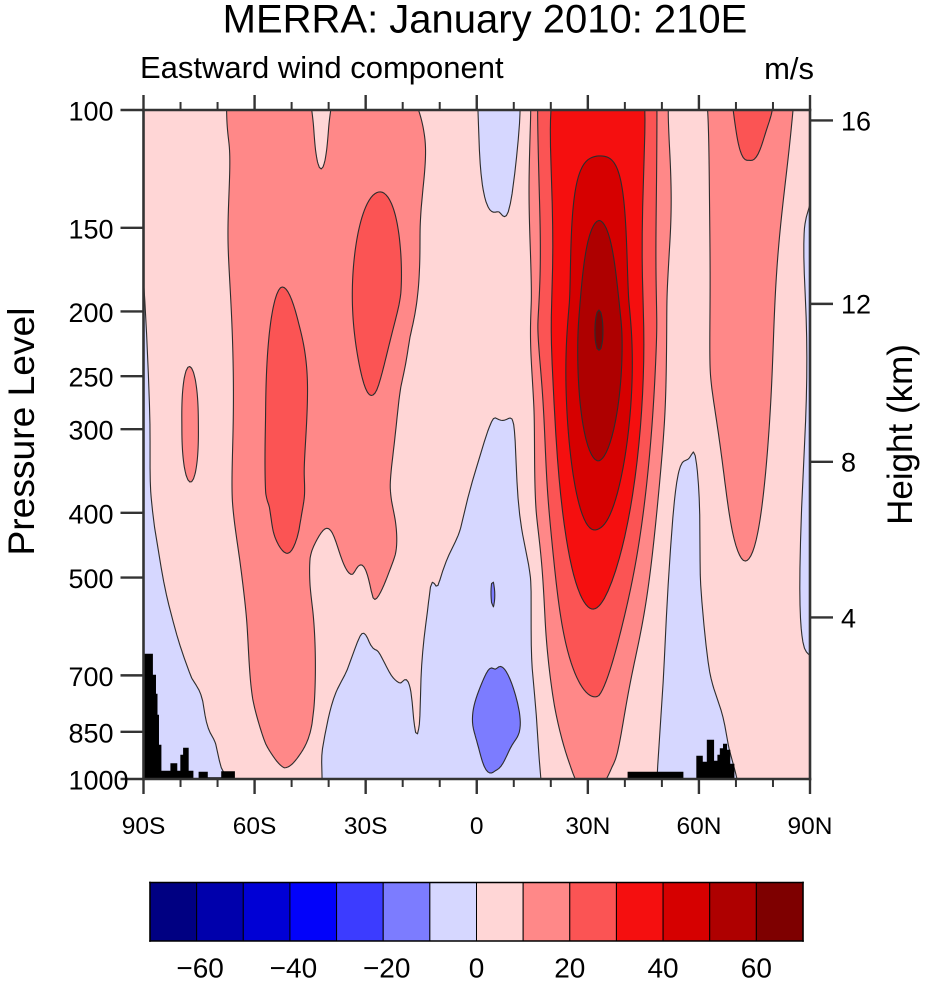 This screenshot has width=926, height=984. What do you see at coordinates (255, 826) in the screenshot?
I see `svg-text: 60S` at bounding box center [255, 826].